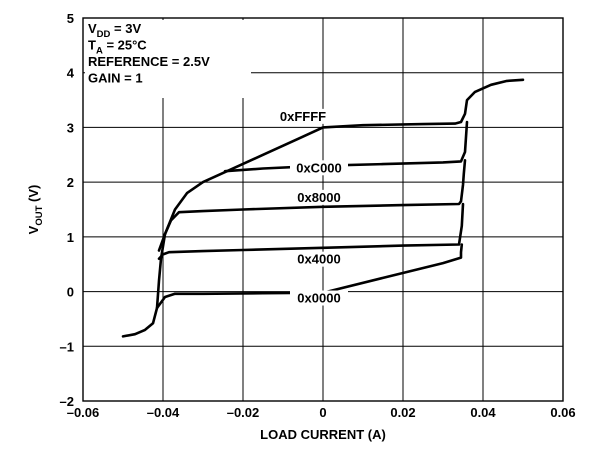 The height and width of the screenshot is (453, 590). I want to click on condition-line: TA = 25°C, so click(117, 47).